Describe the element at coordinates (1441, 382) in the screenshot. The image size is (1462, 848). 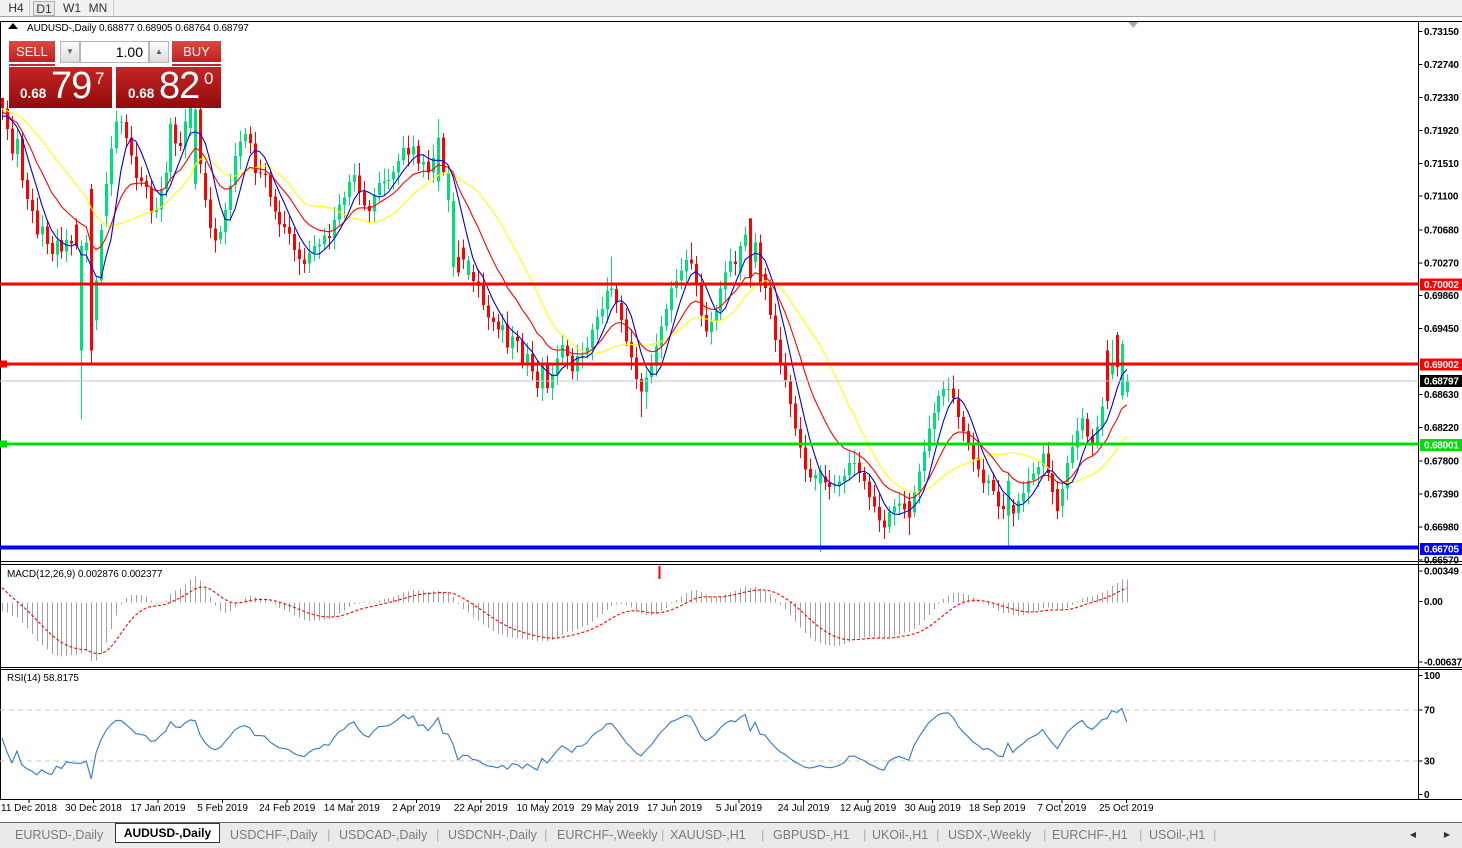
I see `svg-text: 0.68797` at that location.